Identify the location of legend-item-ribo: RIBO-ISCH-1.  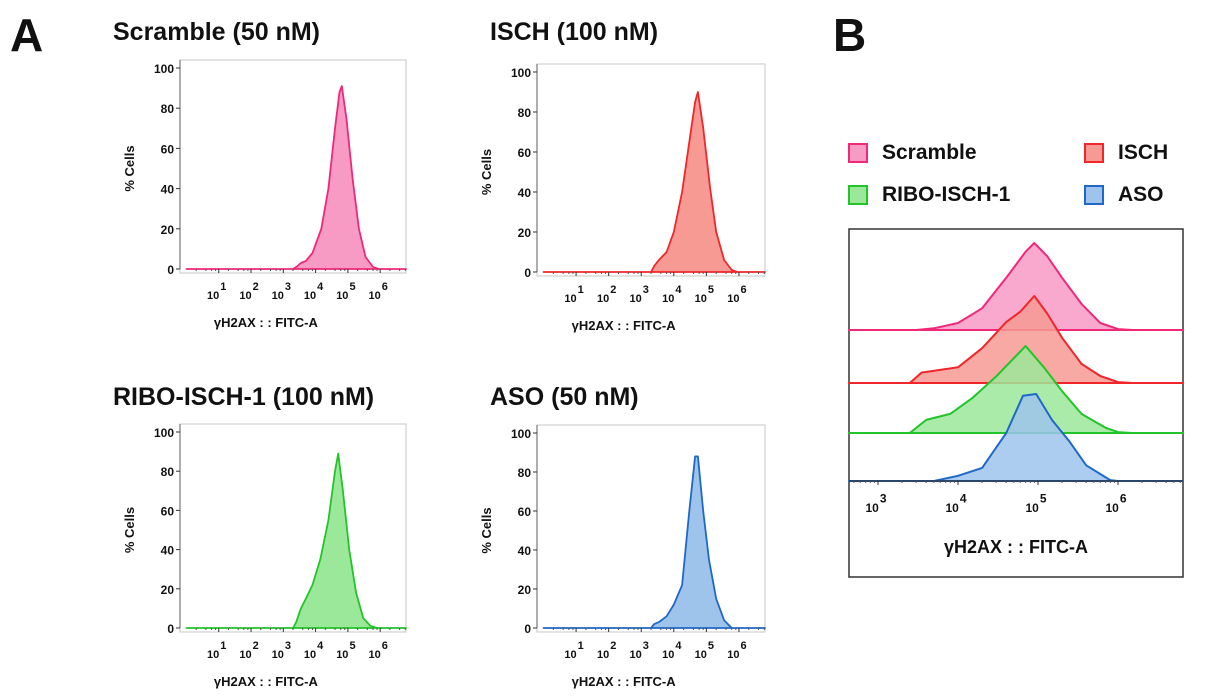
(929, 195).